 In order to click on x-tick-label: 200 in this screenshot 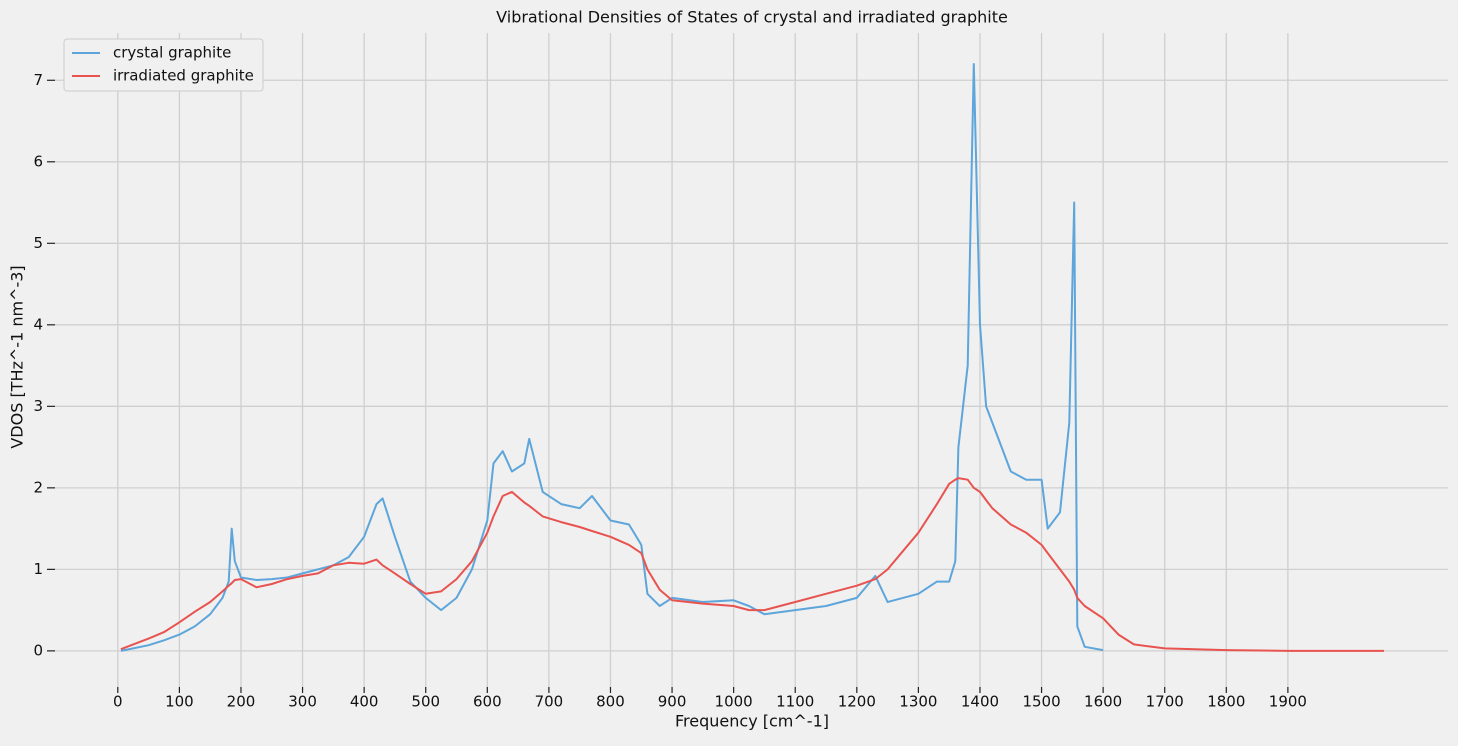, I will do `click(241, 702)`.